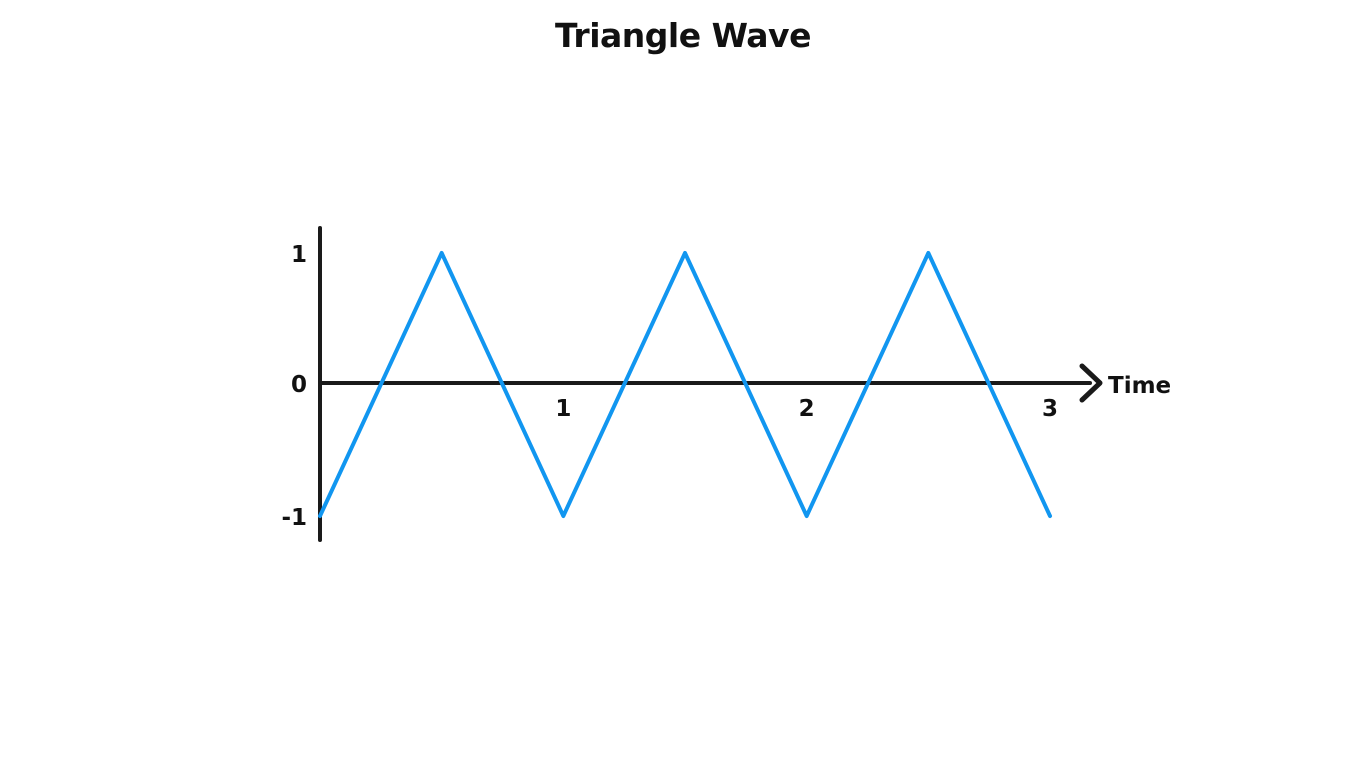 The height and width of the screenshot is (768, 1366). Describe the element at coordinates (1091, 383) in the screenshot. I see `x-axis-arrowhead` at that location.